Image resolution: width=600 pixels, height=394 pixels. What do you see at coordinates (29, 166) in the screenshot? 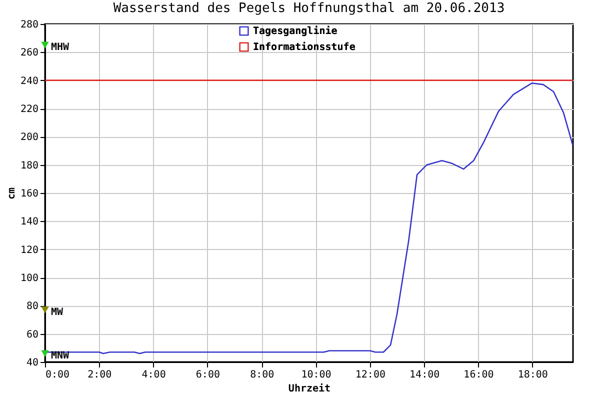
I see `y-tick-label: 180` at bounding box center [29, 166].